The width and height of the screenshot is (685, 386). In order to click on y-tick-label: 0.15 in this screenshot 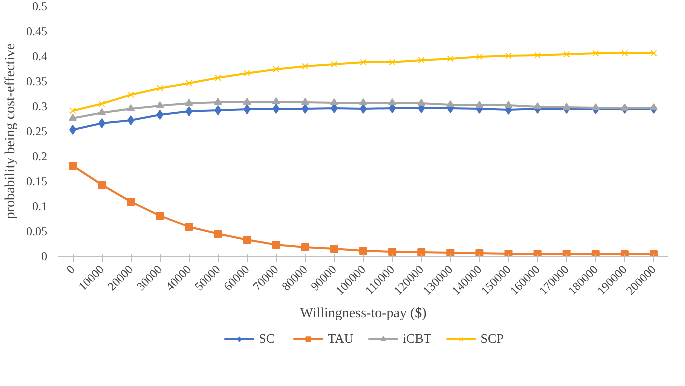, I will do `click(37, 181)`.